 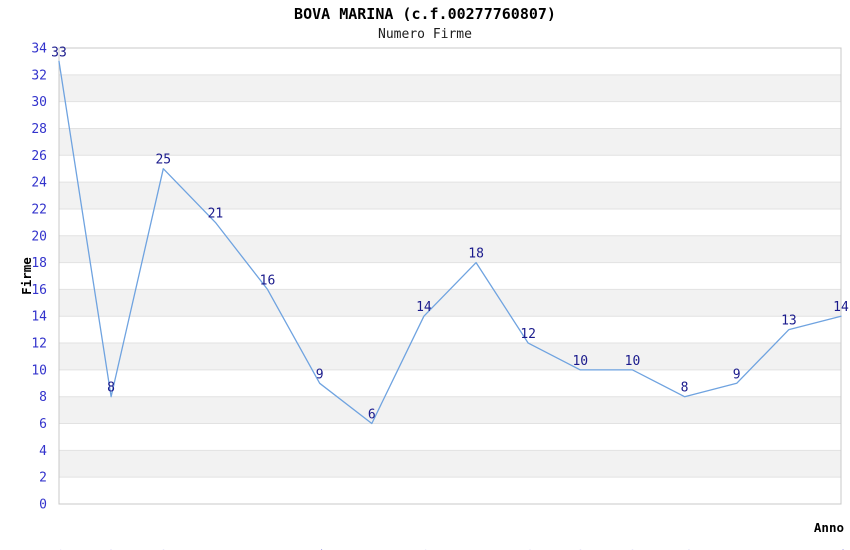 What do you see at coordinates (39, 102) in the screenshot?
I see `y-tick-label: 30` at bounding box center [39, 102].